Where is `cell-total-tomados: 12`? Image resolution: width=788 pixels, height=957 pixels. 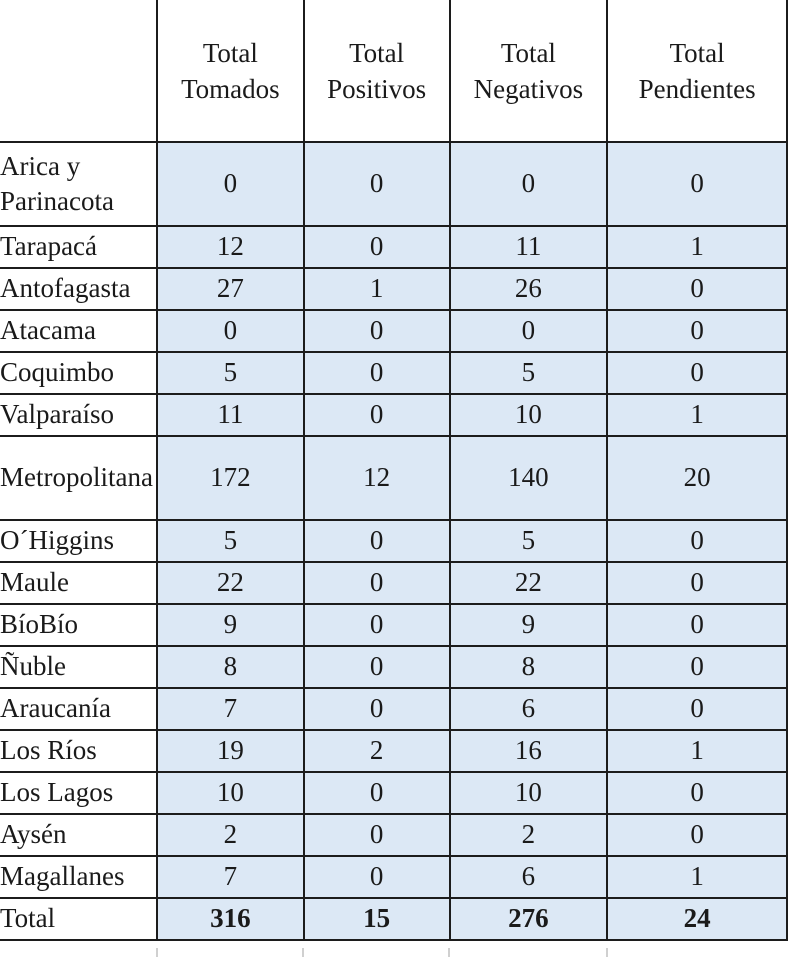
cell-total-tomados: 12 is located at coordinates (230, 247).